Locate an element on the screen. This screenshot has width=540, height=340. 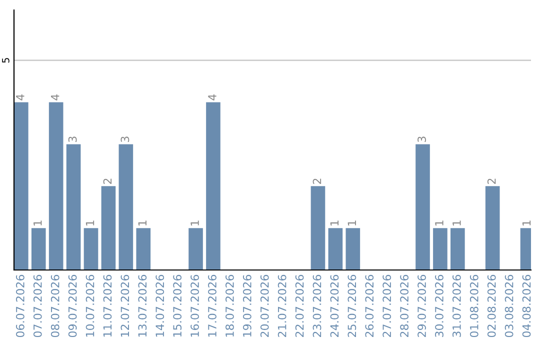
x-tick-label: 01.08.2026 is located at coordinates (474, 306).